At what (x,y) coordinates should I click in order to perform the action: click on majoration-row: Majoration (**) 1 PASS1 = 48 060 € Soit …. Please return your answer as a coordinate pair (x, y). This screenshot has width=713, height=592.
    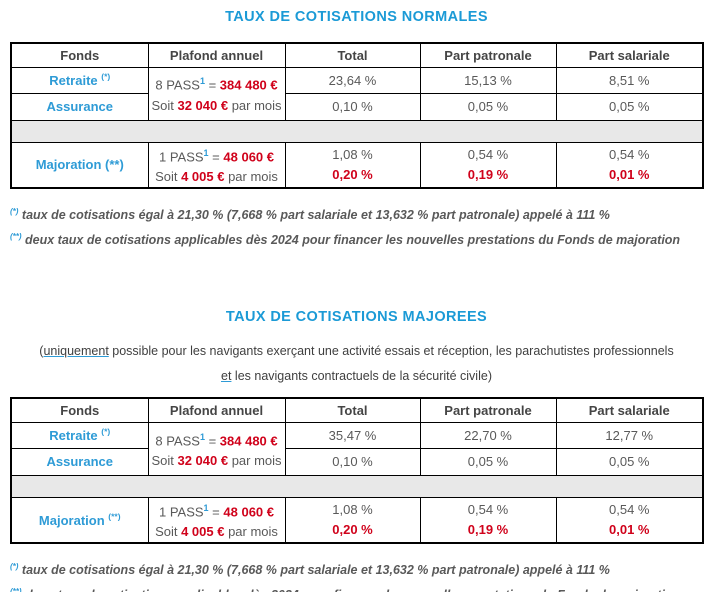
    Looking at the image, I should click on (357, 520).